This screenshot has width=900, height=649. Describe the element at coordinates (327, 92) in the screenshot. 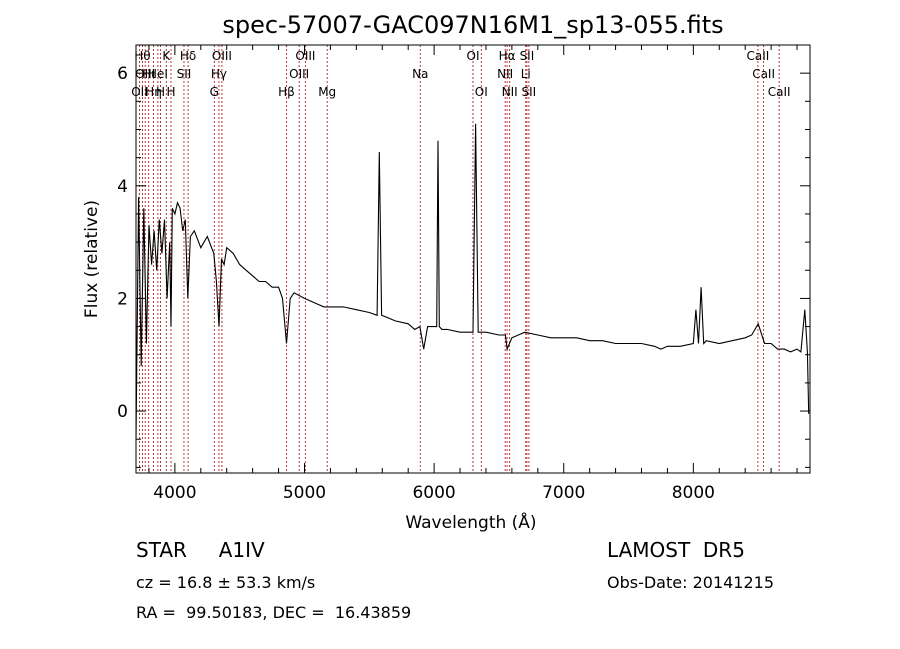

I see `line-label: Mg` at that location.